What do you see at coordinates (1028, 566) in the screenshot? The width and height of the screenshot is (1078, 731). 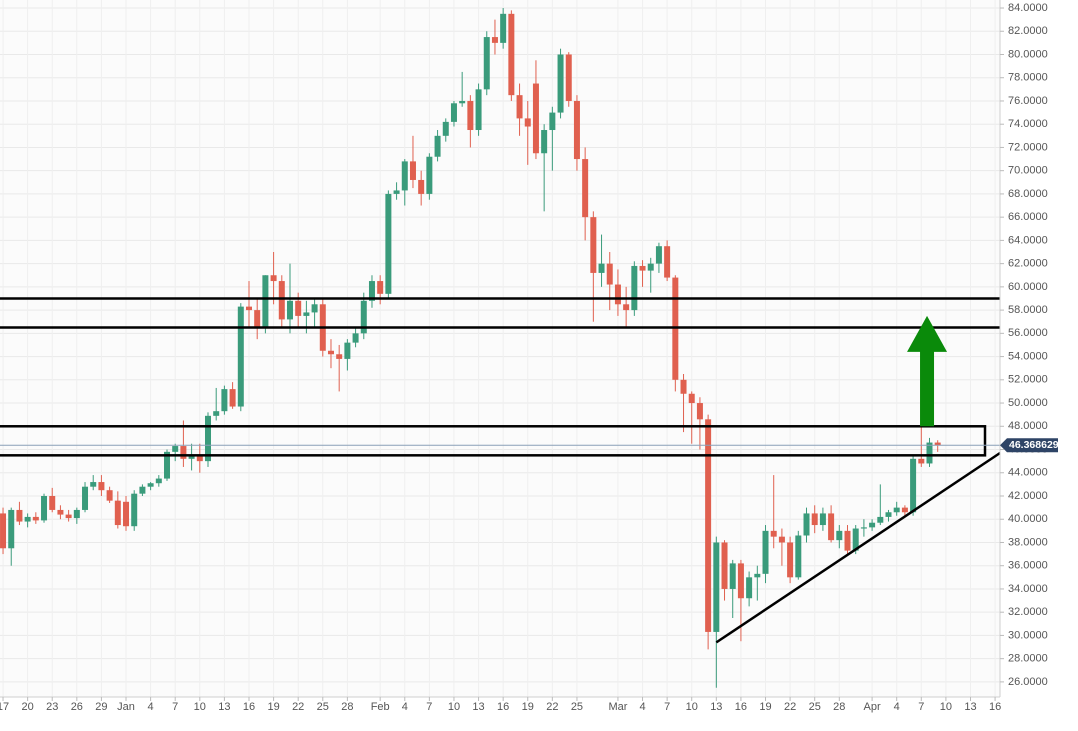 I see `y-tick-label: 36.0000` at bounding box center [1028, 566].